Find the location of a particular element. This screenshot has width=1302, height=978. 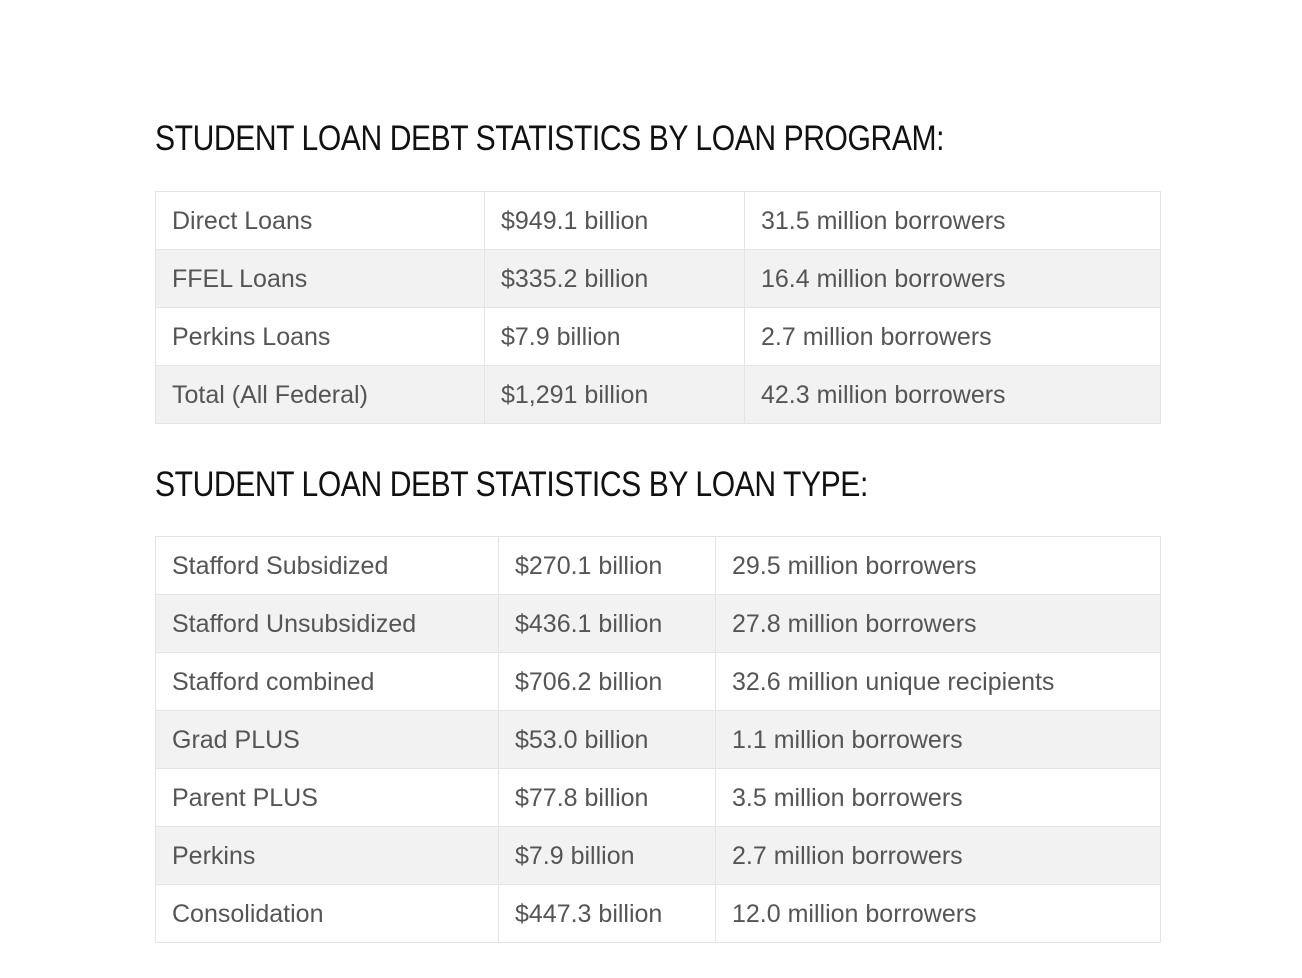

loan-name-cell: Stafford Subsidized is located at coordinates (327, 565).